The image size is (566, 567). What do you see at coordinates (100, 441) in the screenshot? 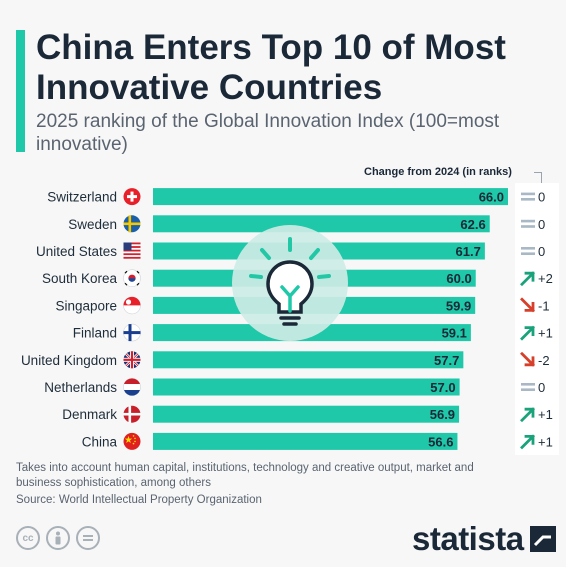
I see `category-label: China` at bounding box center [100, 441].